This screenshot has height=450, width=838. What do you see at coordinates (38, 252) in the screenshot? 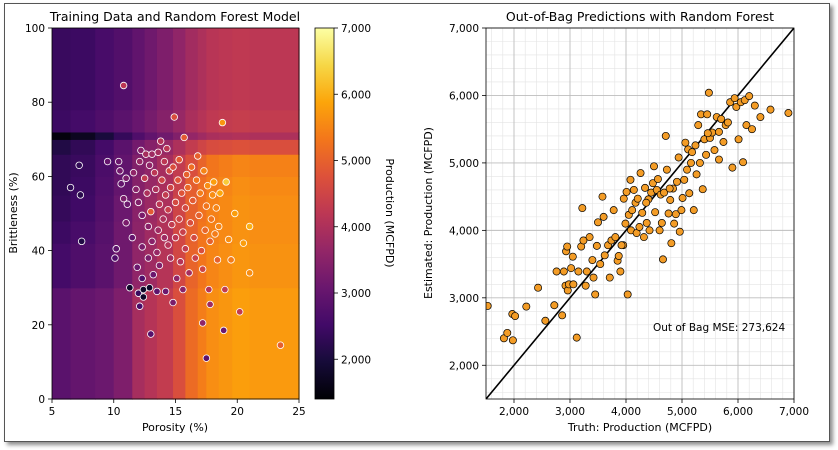
I see `y-tick-label: 40` at bounding box center [38, 252].